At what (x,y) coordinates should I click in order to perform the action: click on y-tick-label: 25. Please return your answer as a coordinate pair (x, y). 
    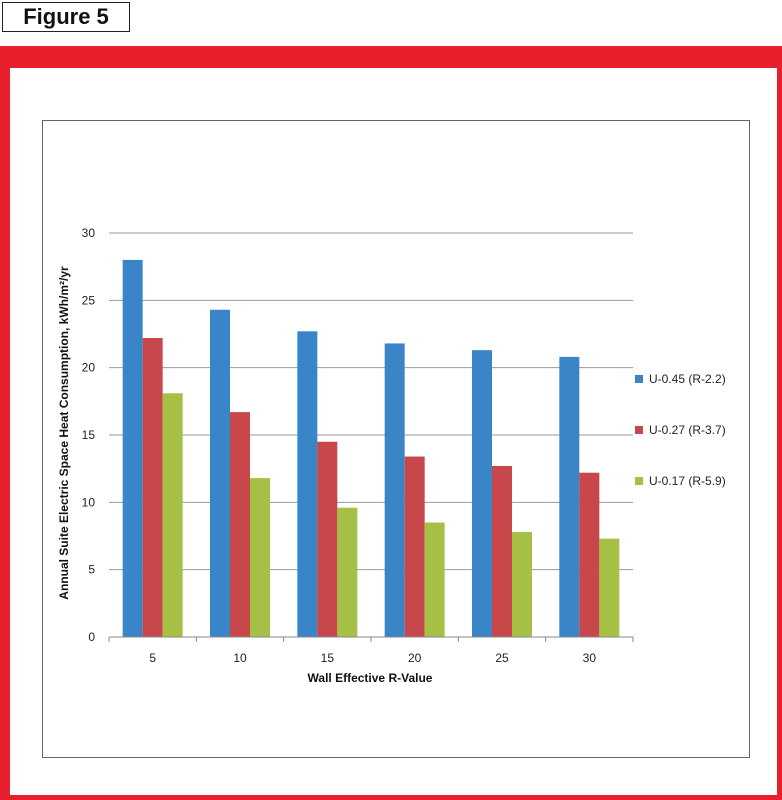
    Looking at the image, I should click on (89, 300).